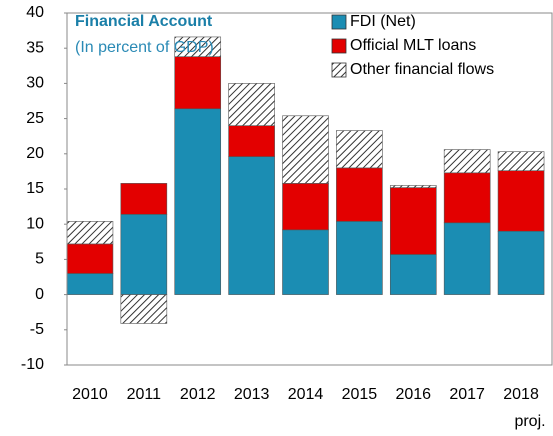 This screenshot has height=436, width=553. Describe the element at coordinates (35, 47) in the screenshot. I see `y-tick-label: 35` at that location.